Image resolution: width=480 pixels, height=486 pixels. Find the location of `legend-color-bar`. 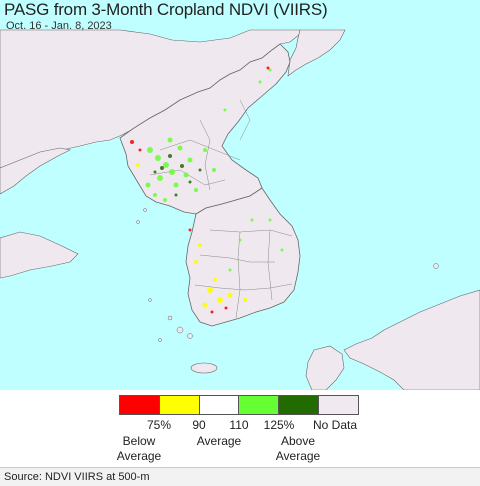

legend-color-bar is located at coordinates (239, 405).